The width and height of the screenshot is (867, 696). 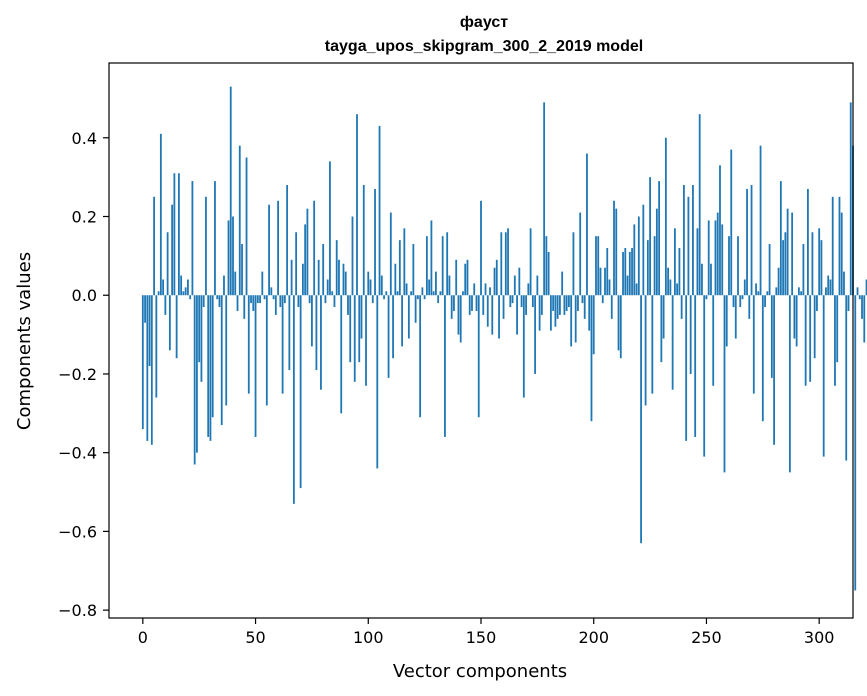 I want to click on y-tick-label: −0.6, so click(x=77, y=531).